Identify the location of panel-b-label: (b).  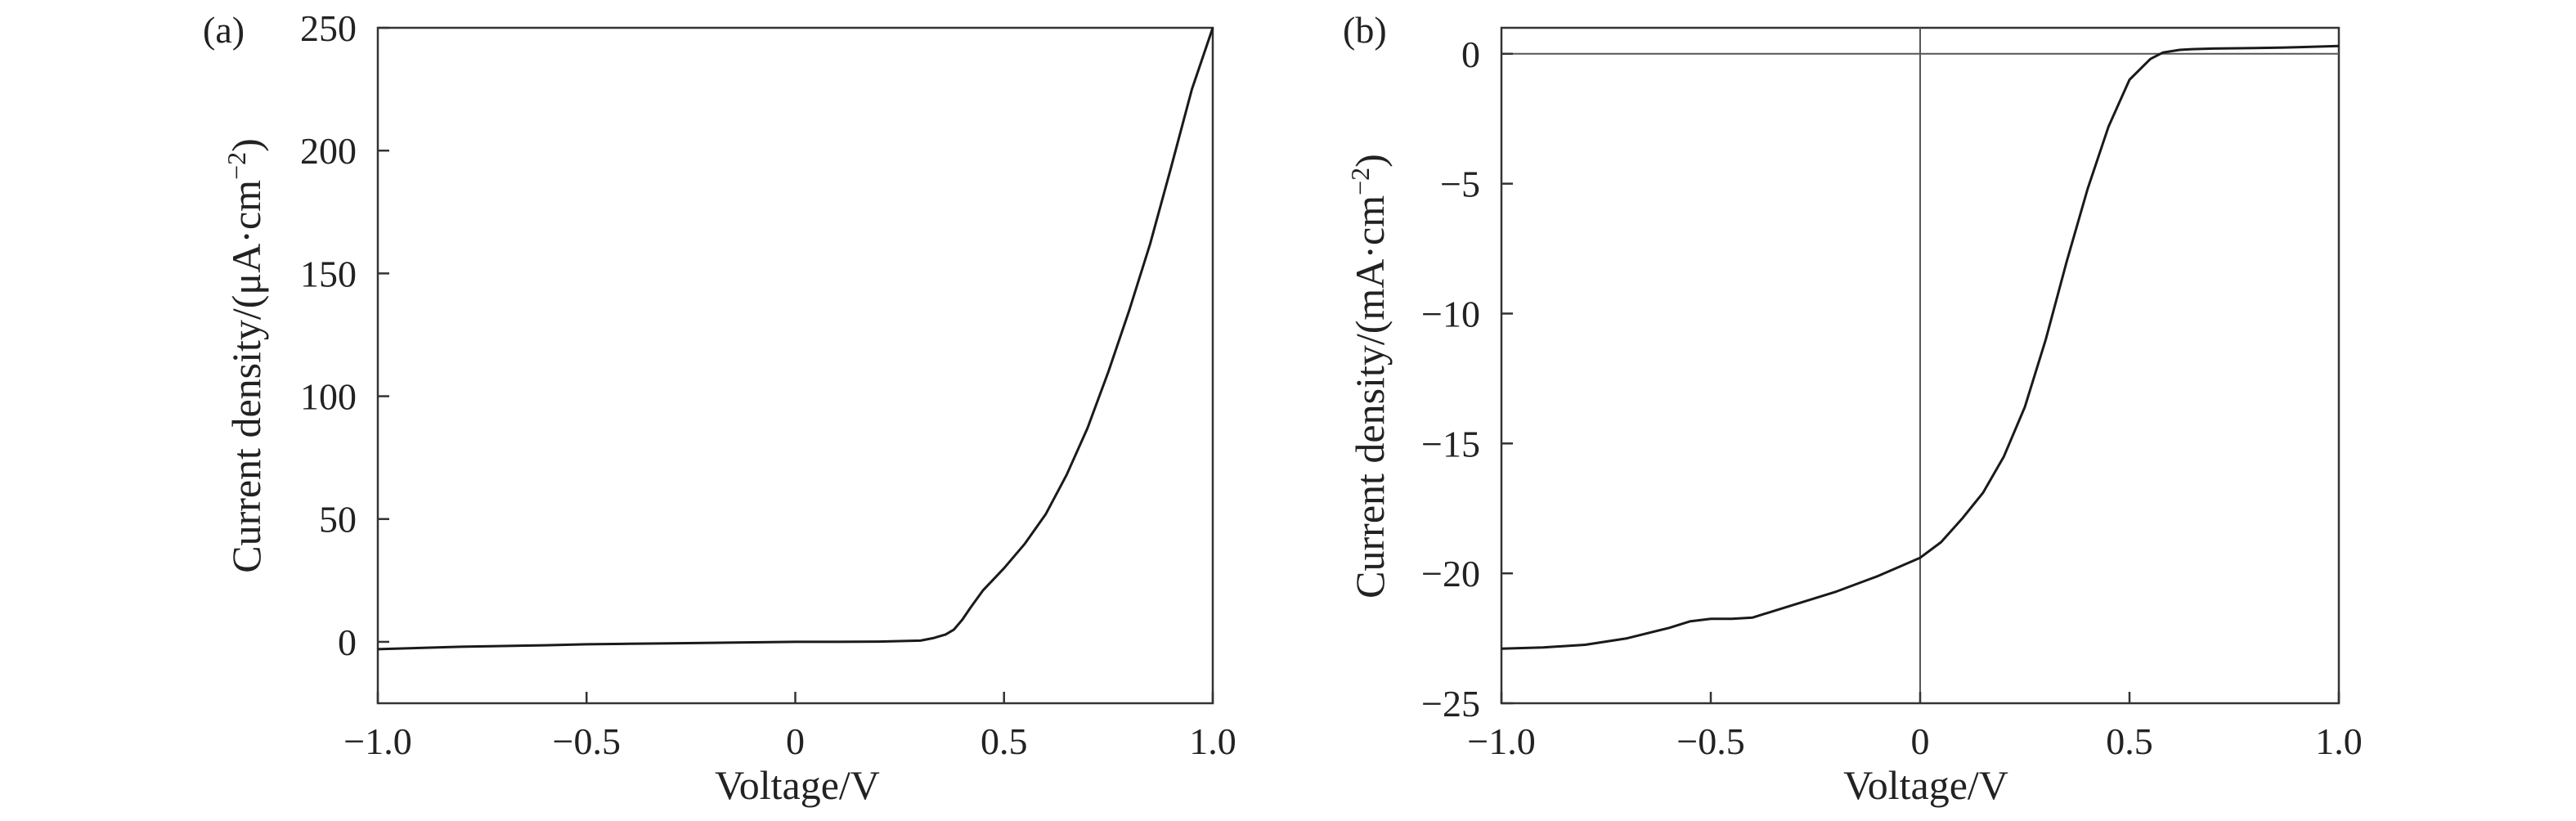
(1365, 30).